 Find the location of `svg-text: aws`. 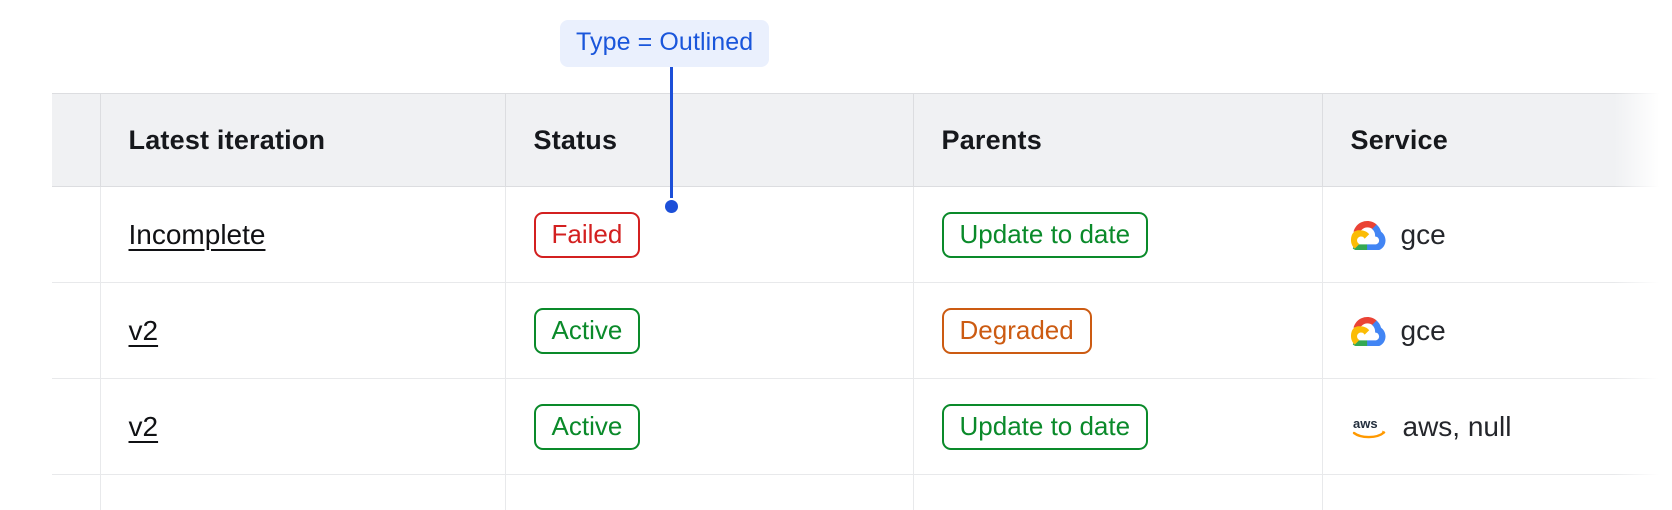

svg-text: aws is located at coordinates (1365, 423).